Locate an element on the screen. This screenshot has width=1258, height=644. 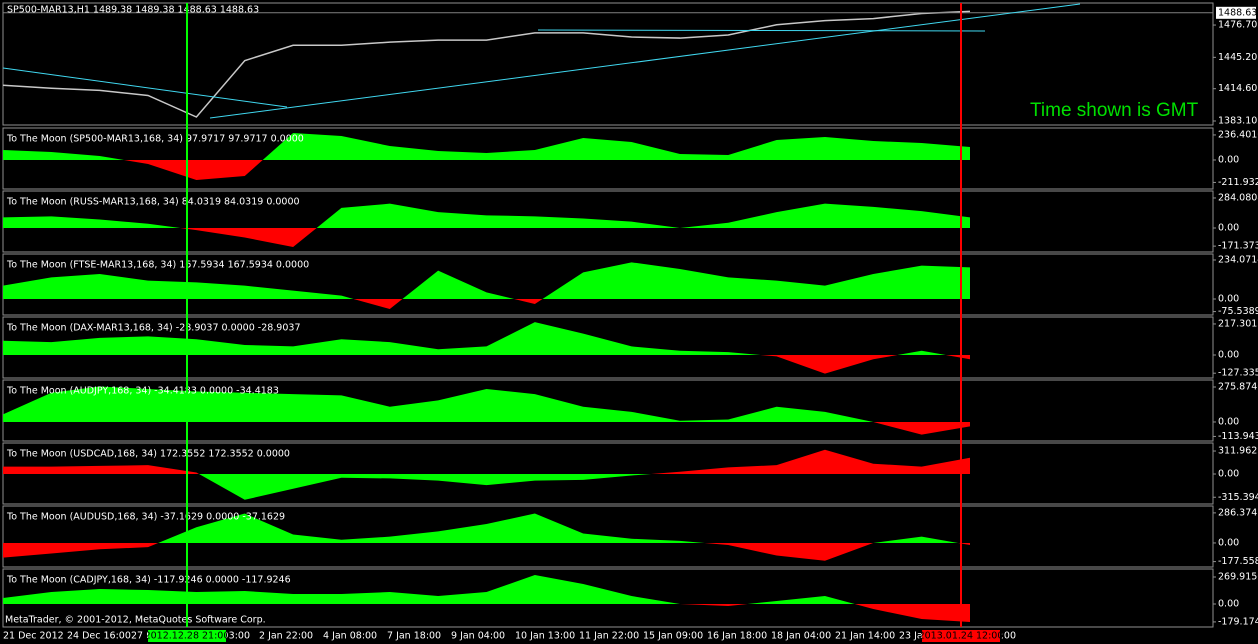
time-label: :00 is located at coordinates (1008, 636).